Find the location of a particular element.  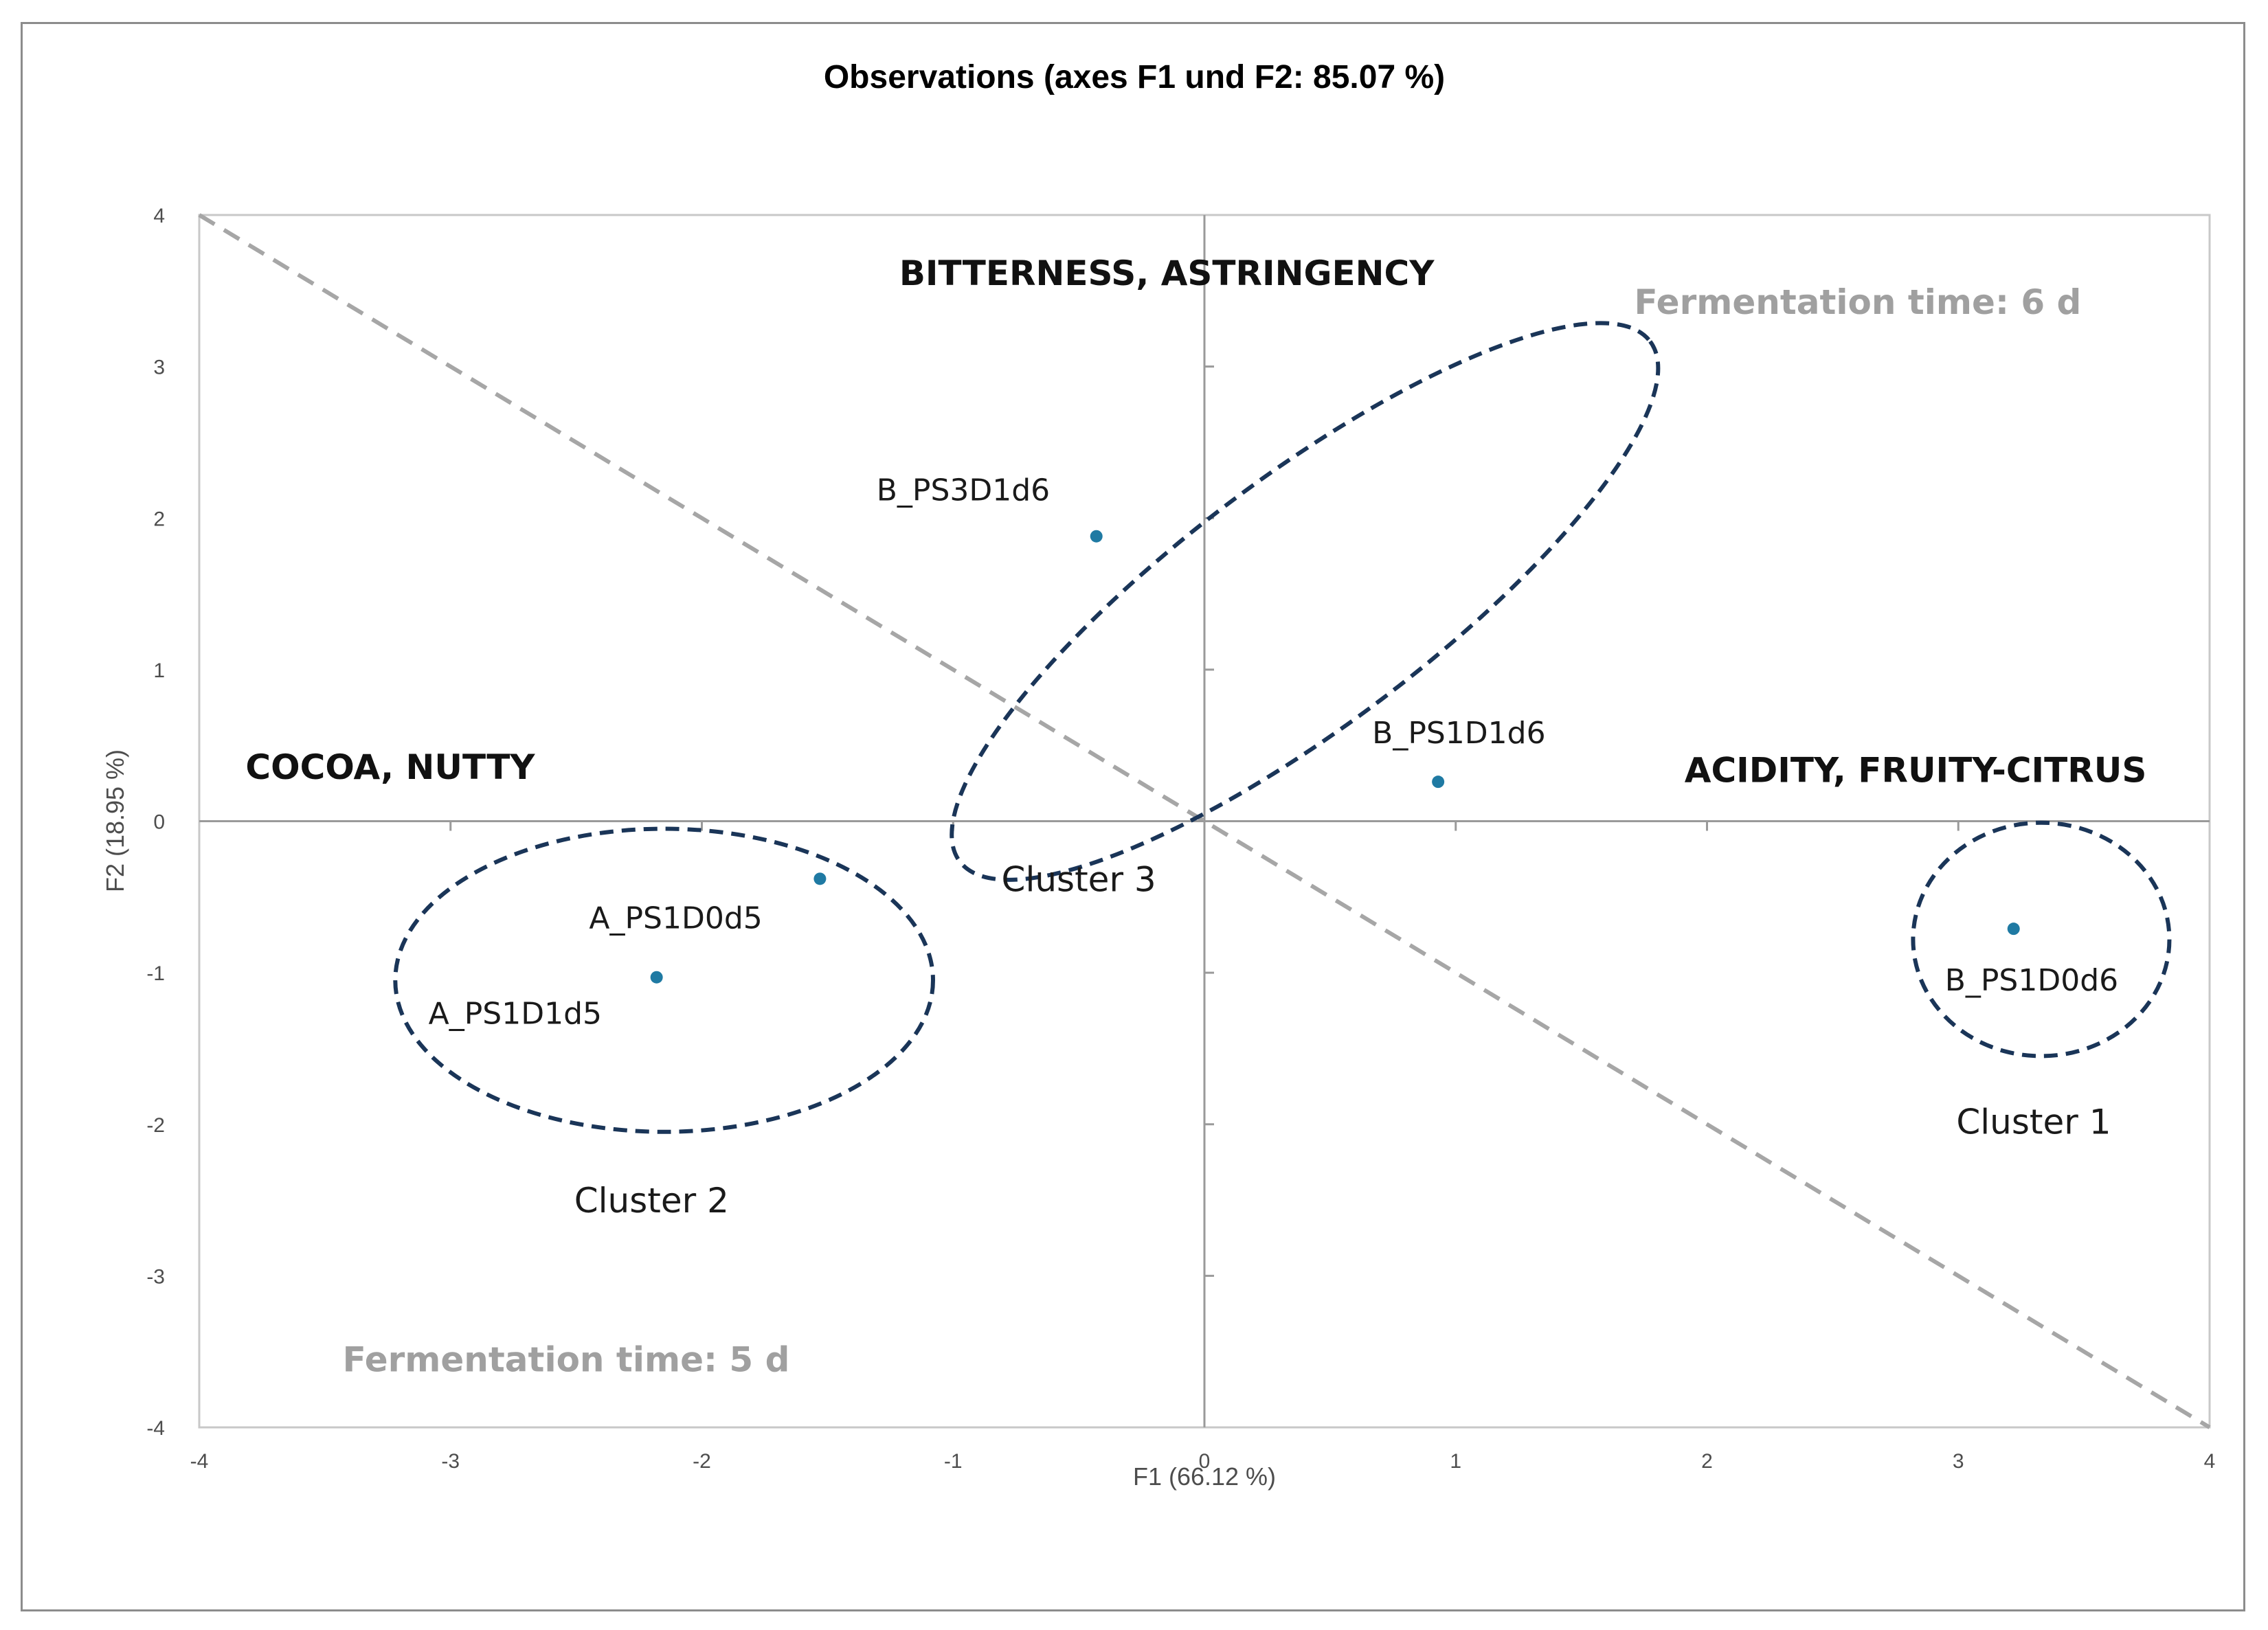

x-tick-label: -2 is located at coordinates (702, 1461).